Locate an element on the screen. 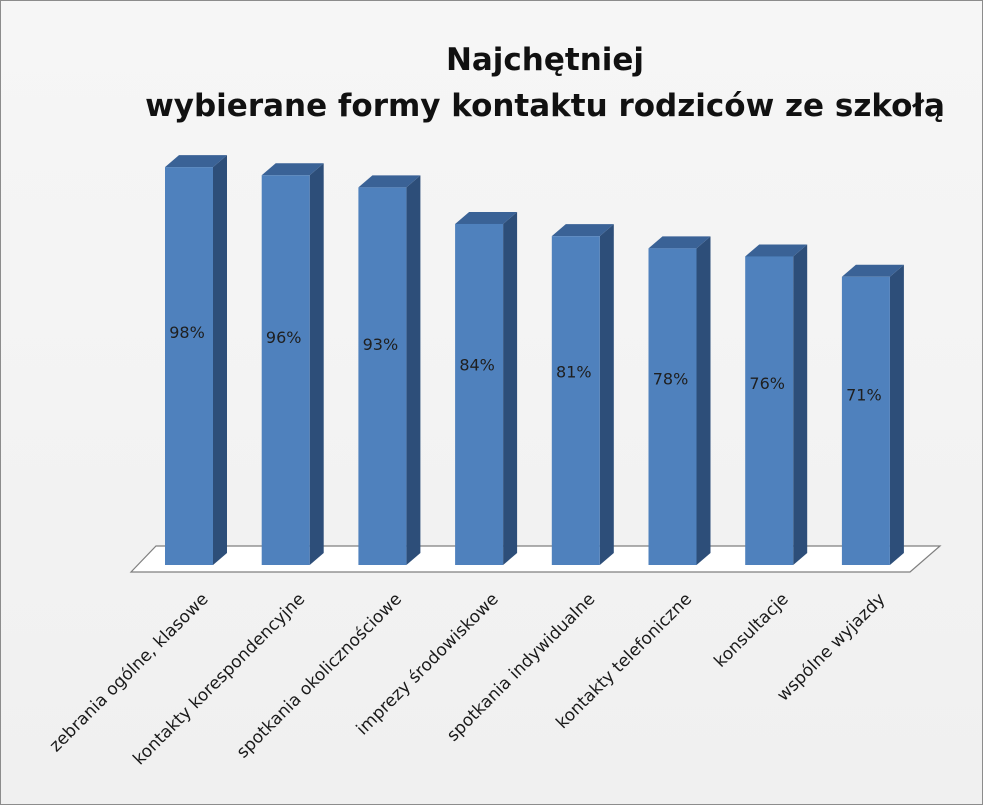  x-tick-label: wspólne wyjazdy is located at coordinates (831, 647).